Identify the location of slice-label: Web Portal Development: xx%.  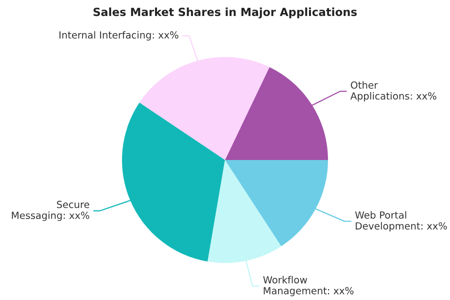
(401, 221).